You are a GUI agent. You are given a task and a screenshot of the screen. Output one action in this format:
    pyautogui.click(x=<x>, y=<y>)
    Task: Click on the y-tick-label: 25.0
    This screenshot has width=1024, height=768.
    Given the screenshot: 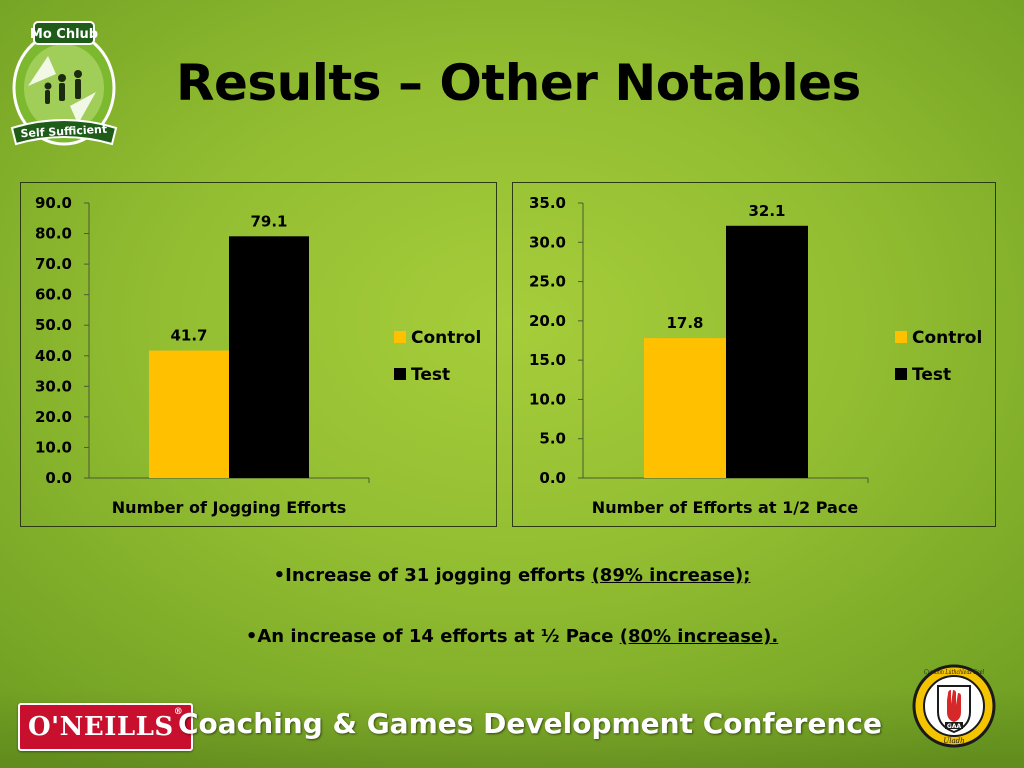 What is the action you would take?
    pyautogui.click(x=547, y=282)
    